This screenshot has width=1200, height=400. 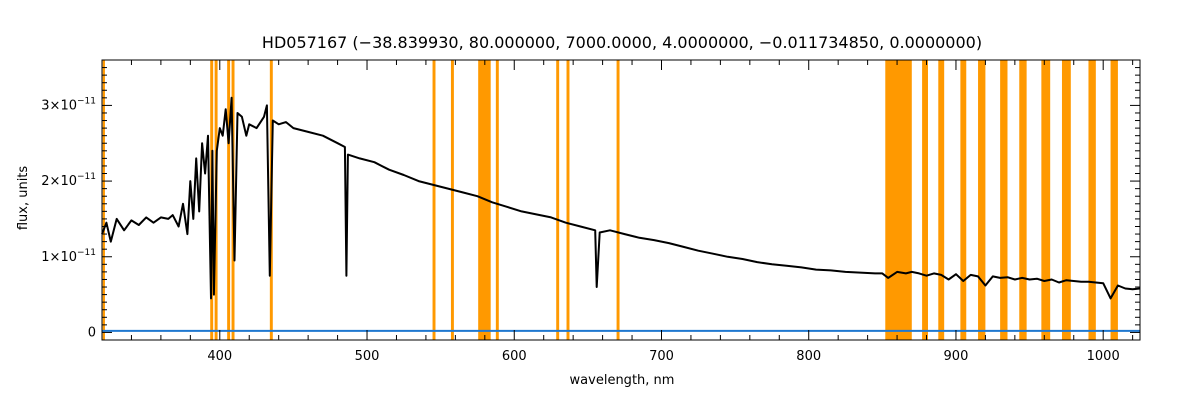 I want to click on y-axis-label: flux, units, so click(x=23, y=198).